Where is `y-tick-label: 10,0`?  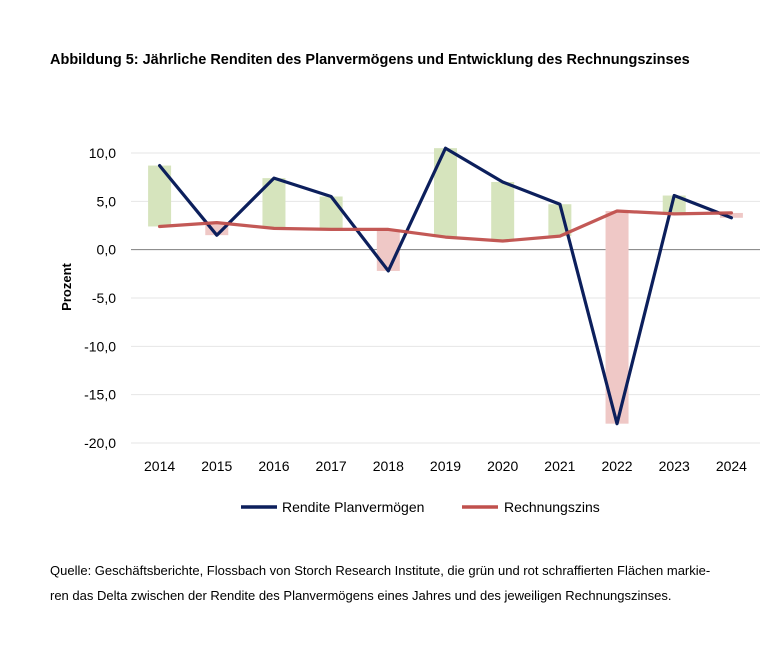
y-tick-label: 10,0 is located at coordinates (102, 153).